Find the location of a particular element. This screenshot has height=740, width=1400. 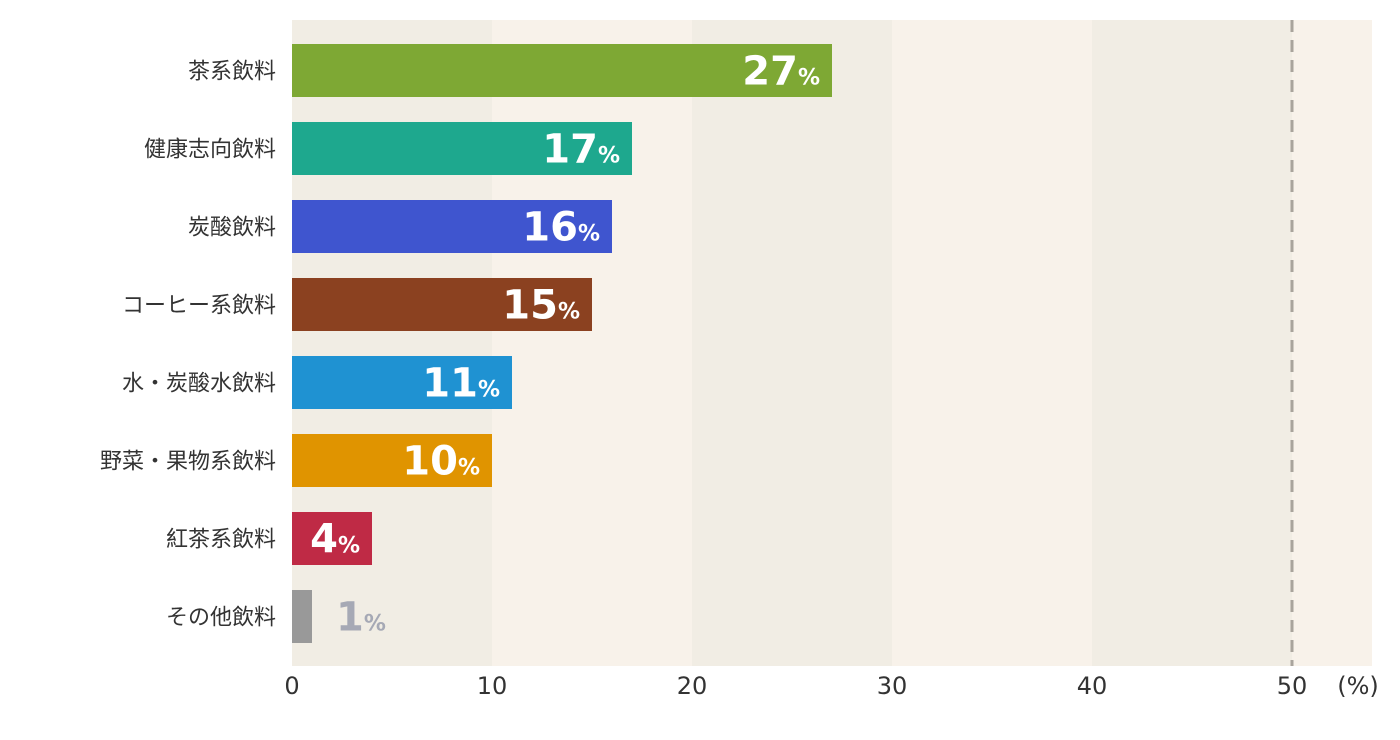

x-tick-label: 0 is located at coordinates (291, 686).